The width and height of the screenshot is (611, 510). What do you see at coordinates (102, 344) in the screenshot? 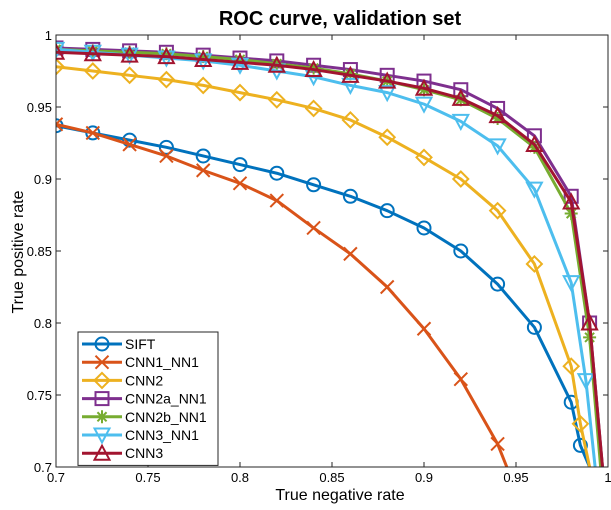
I see `legend-marker-sift` at bounding box center [102, 344].